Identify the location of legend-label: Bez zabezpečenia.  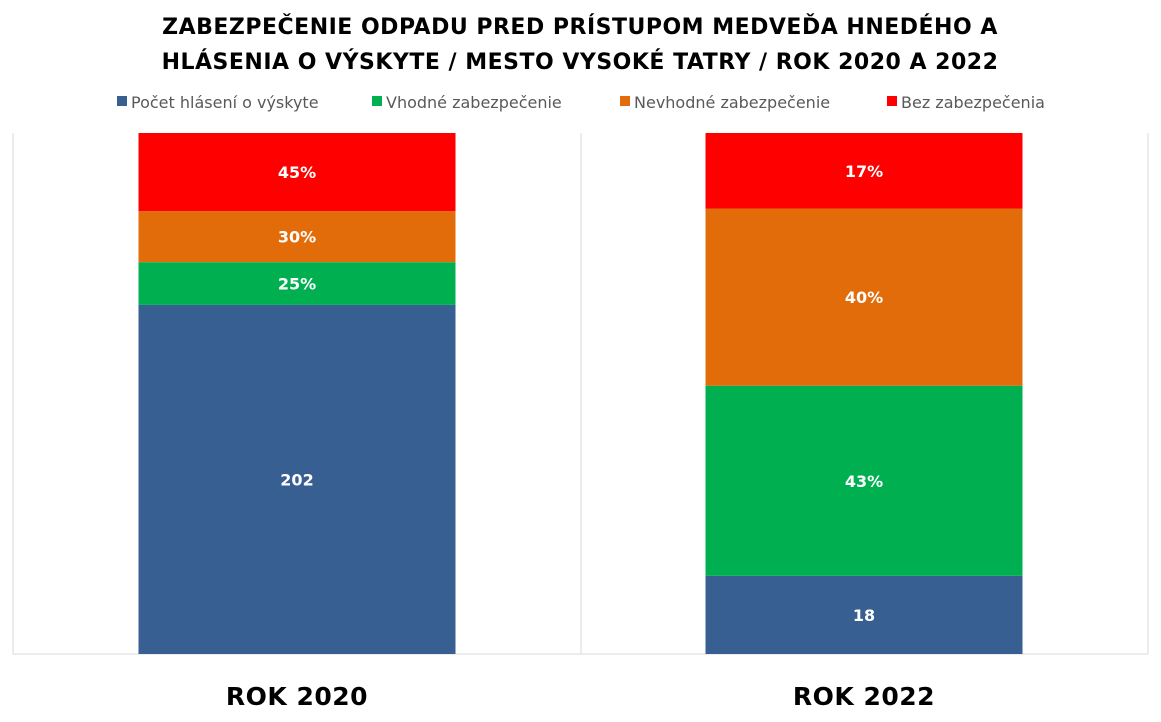
(973, 102).